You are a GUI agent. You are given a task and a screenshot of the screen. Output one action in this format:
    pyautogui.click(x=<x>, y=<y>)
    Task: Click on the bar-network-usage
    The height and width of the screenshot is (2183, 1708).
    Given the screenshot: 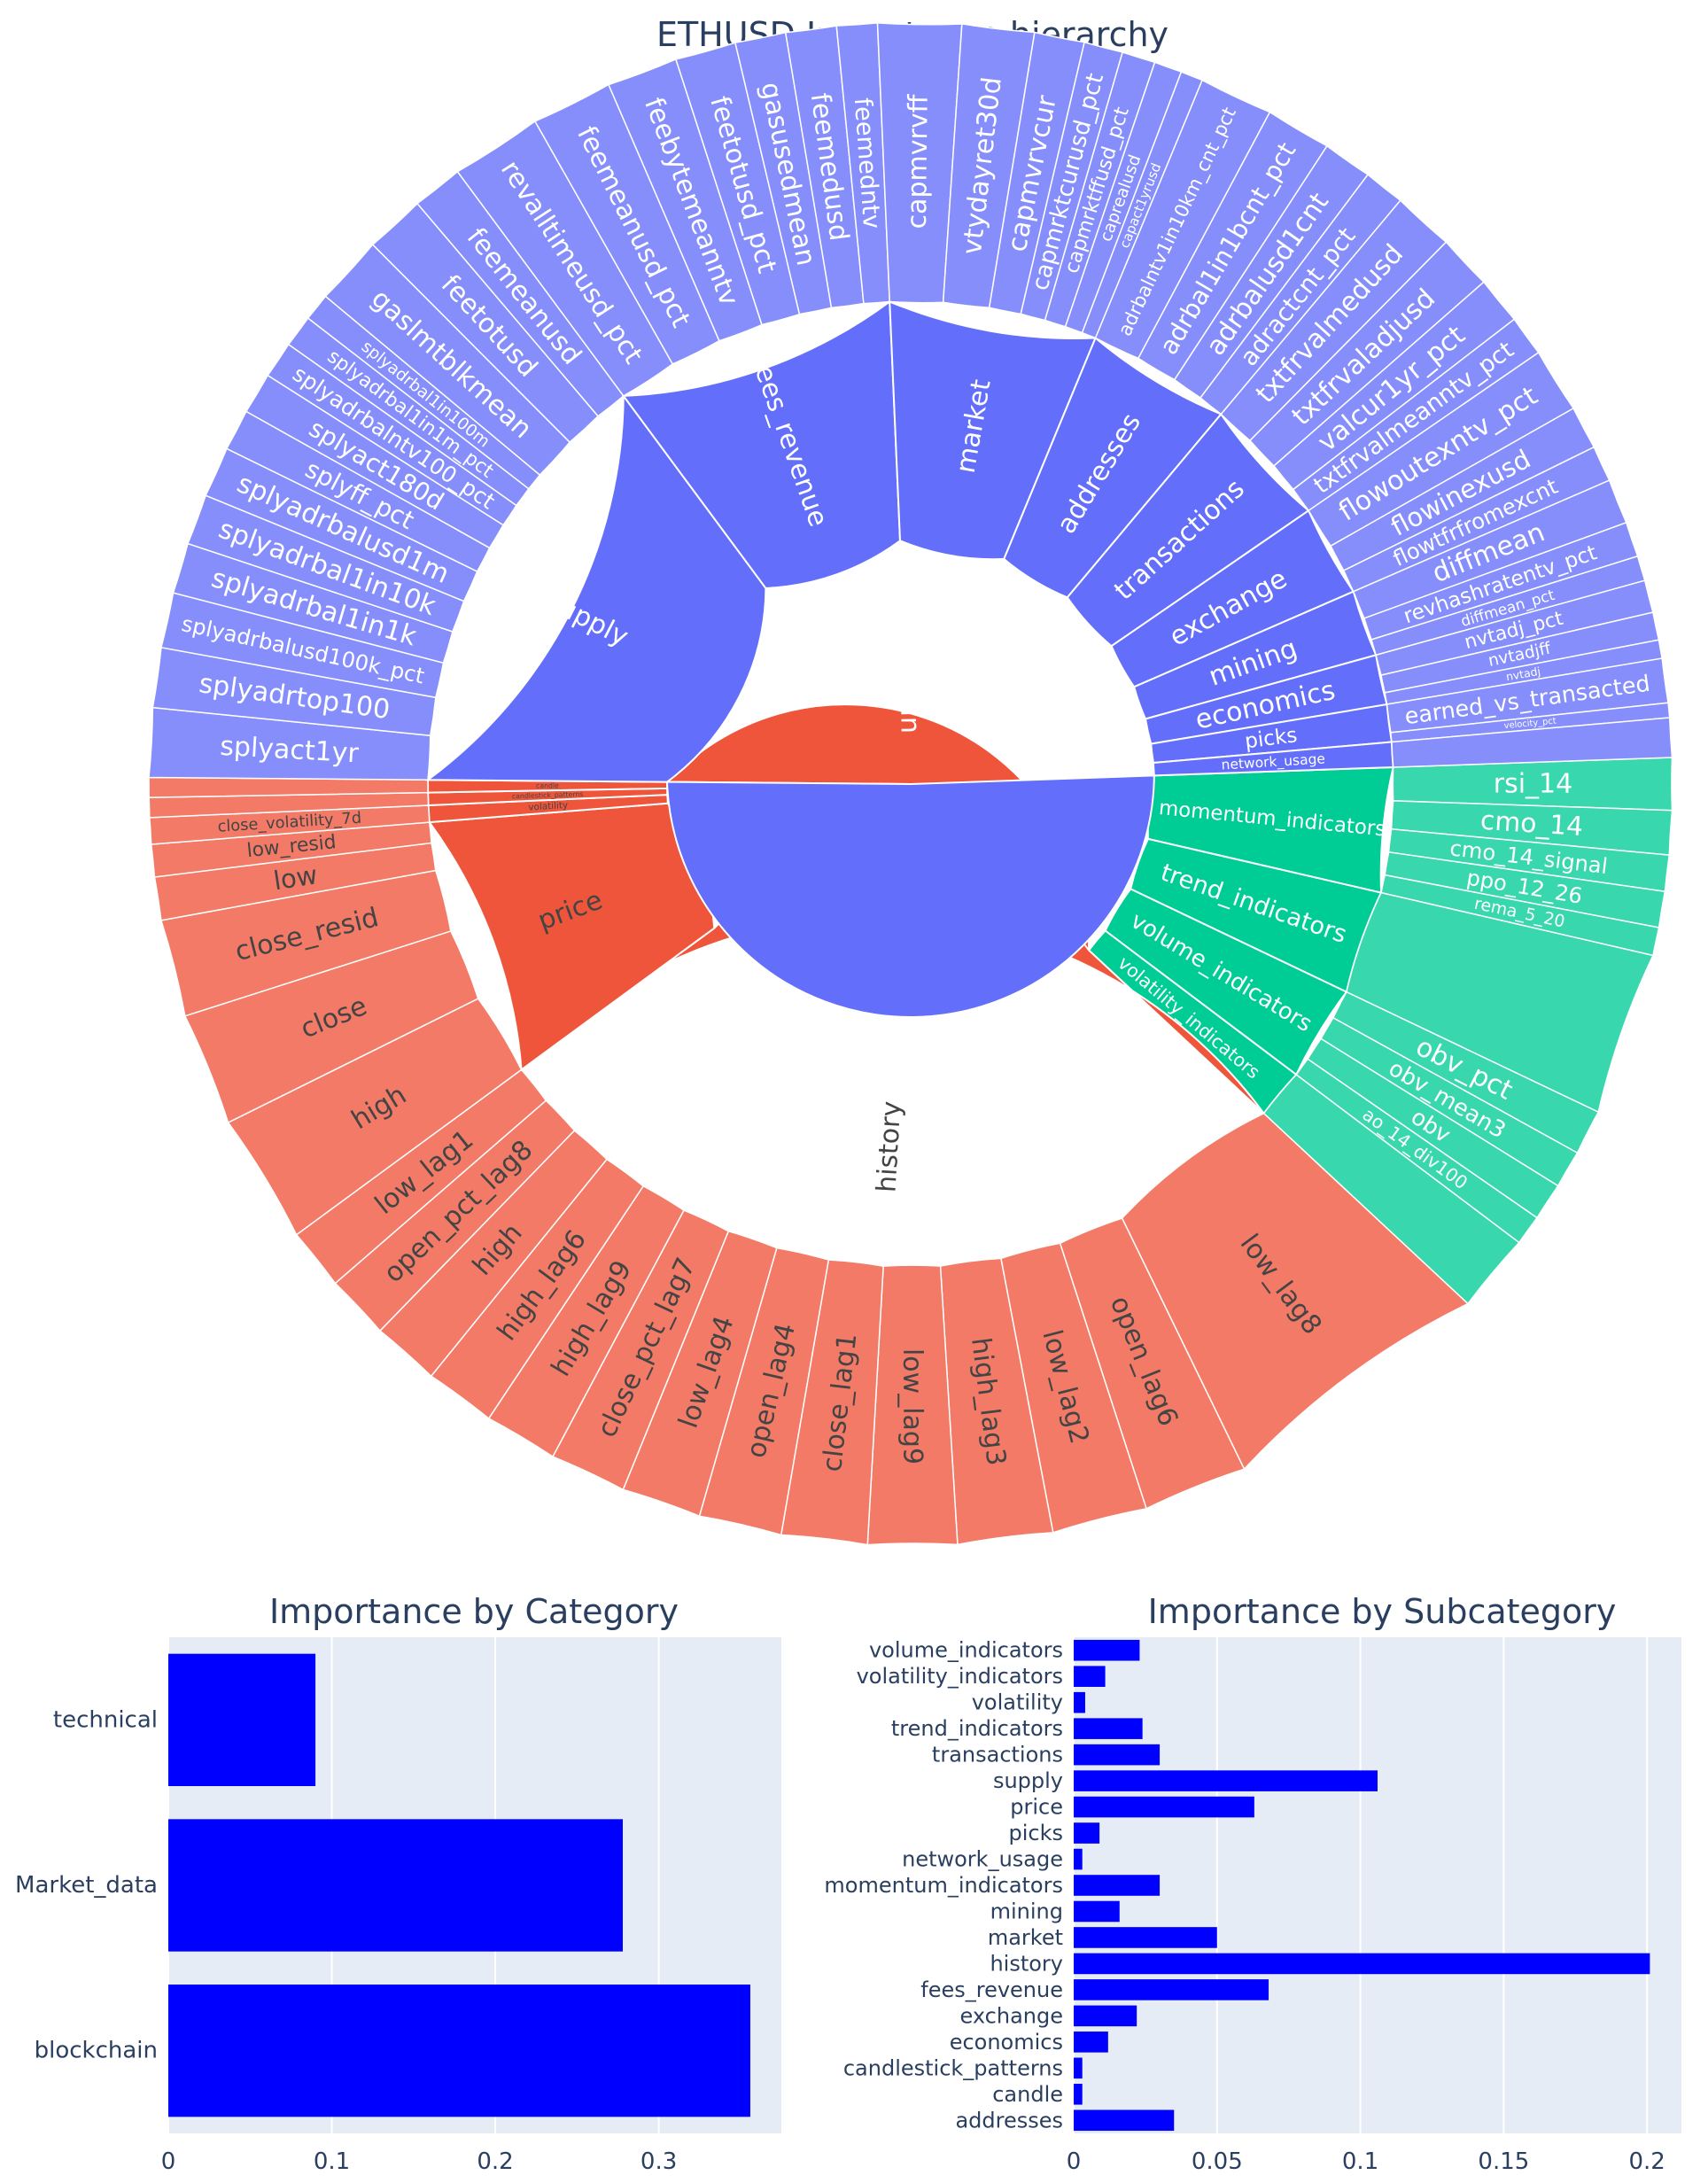 What is the action you would take?
    pyautogui.click(x=1078, y=1859)
    